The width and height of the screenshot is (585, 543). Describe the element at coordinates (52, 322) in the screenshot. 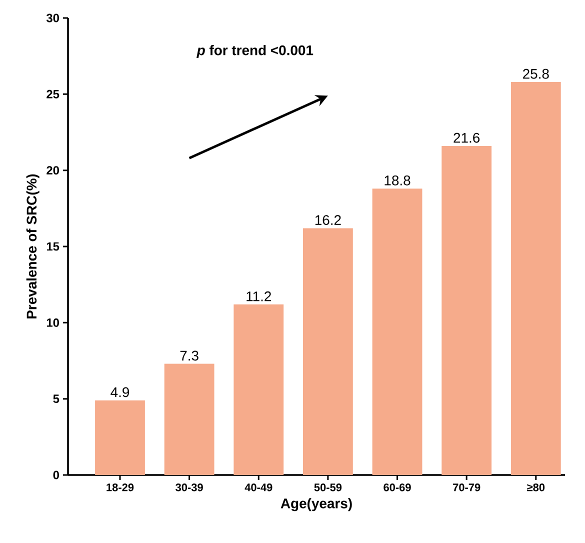

I see `y-tick-label: 10` at that location.